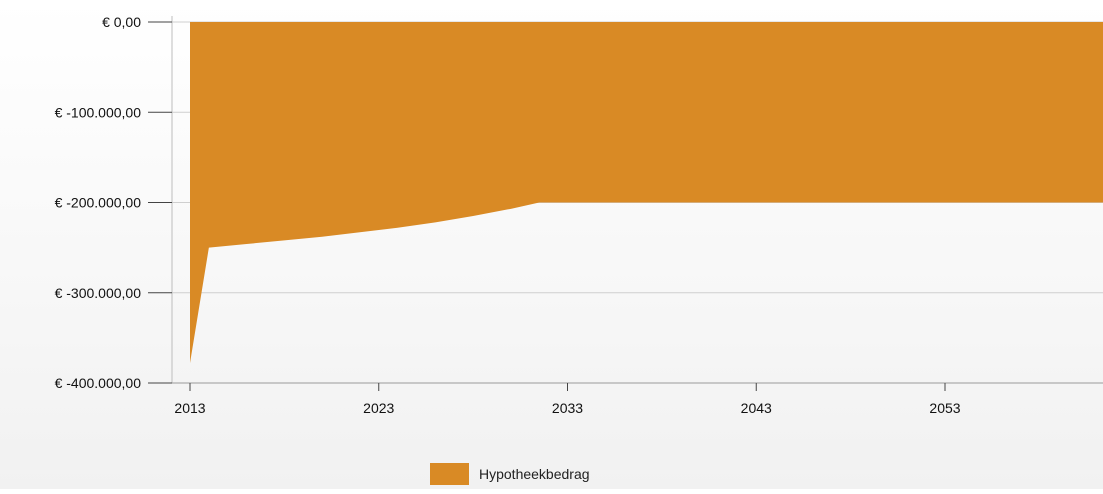 This screenshot has height=494, width=1103. Describe the element at coordinates (534, 474) in the screenshot. I see `legend-label: Hypotheekbedrag` at that location.